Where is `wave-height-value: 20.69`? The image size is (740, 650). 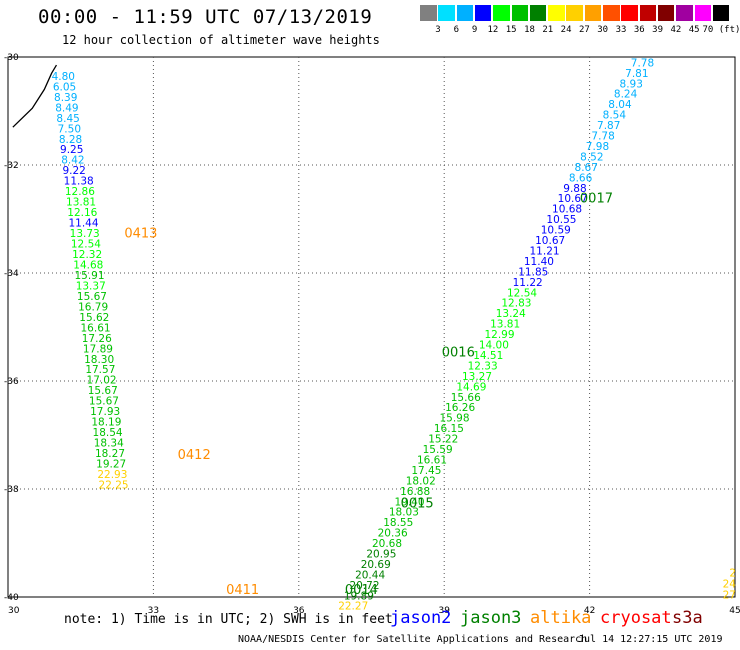
wave-height-value: 20.69 is located at coordinates (376, 565).